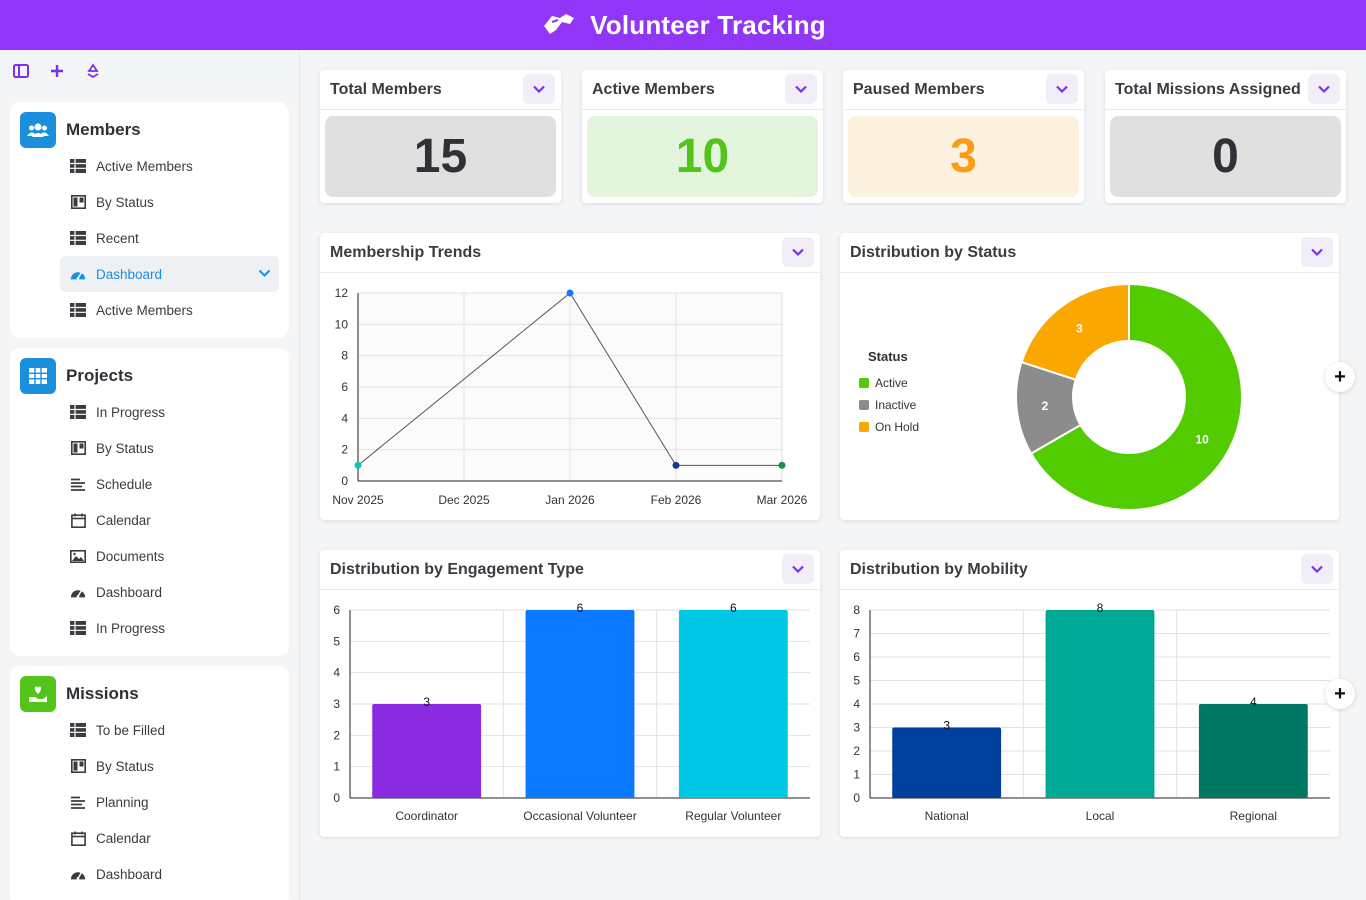 The image size is (1366, 900). What do you see at coordinates (579, 816) in the screenshot?
I see `x-tick-label: Occasional Volunteer` at bounding box center [579, 816].